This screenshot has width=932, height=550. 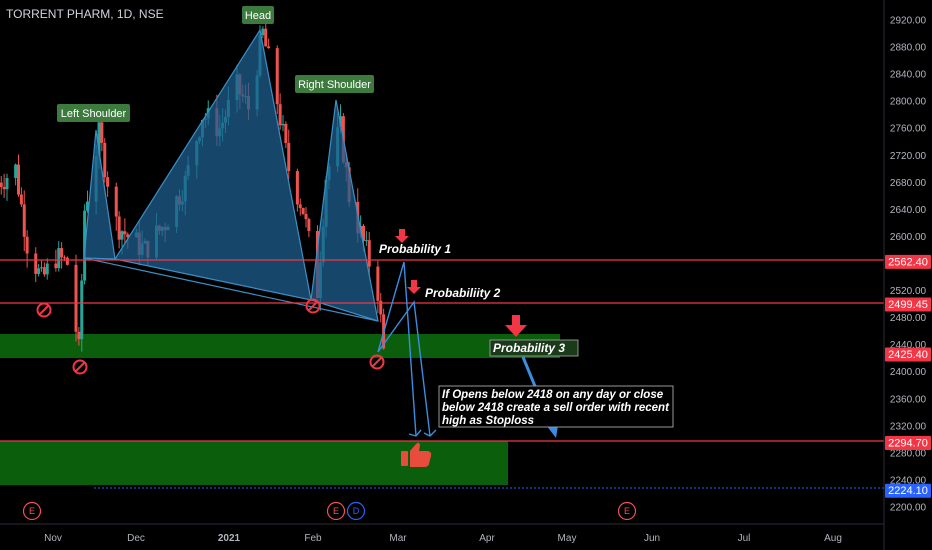 I want to click on price-tag-text: 2224.10, so click(x=908, y=491).